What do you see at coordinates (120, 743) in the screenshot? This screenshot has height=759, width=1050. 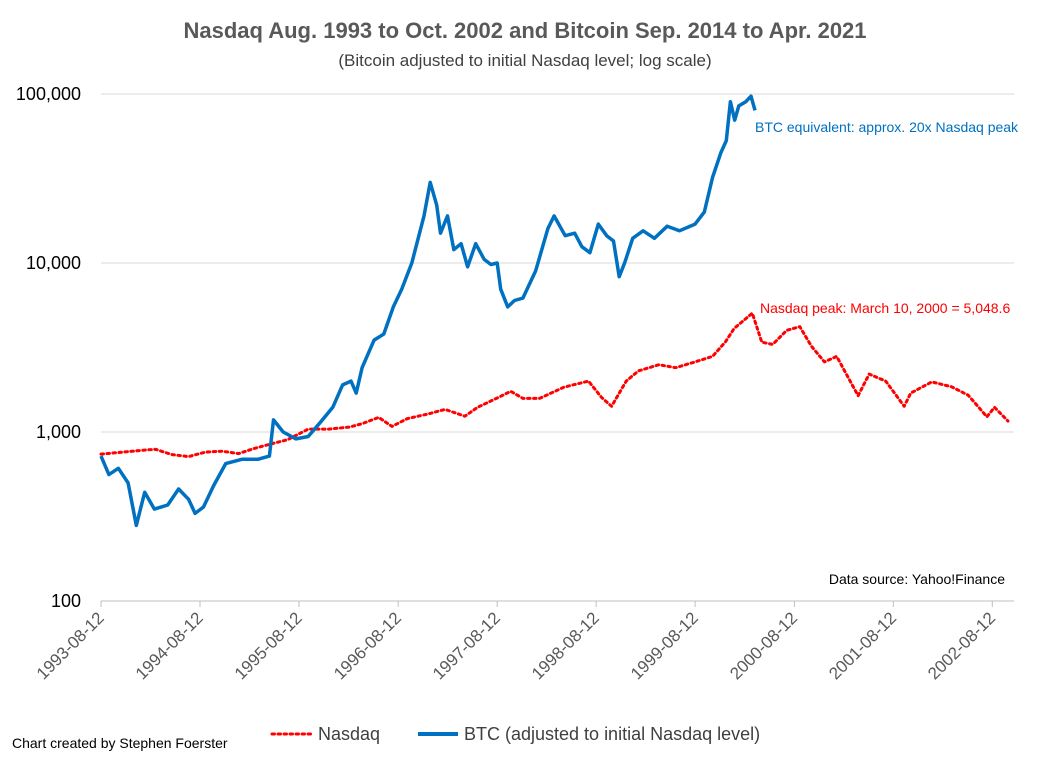 I see `chart-credit: Chart created by Stephen Foerster` at bounding box center [120, 743].